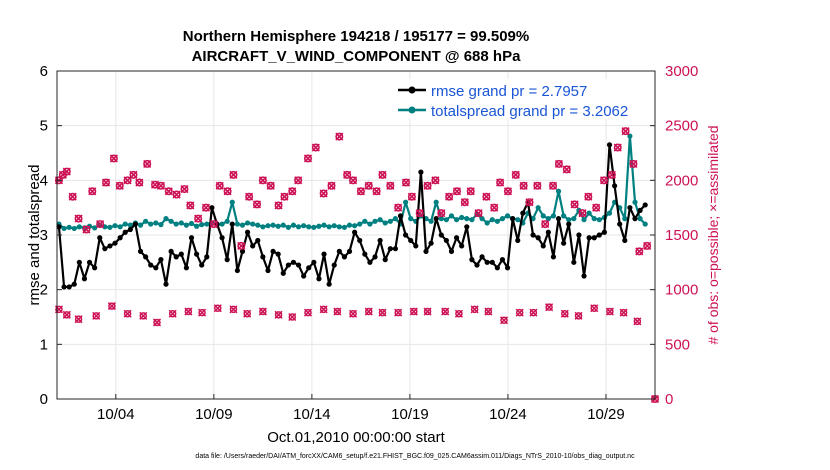 The image size is (830, 470). I want to click on x-tick-label: 10/09, so click(214, 414).